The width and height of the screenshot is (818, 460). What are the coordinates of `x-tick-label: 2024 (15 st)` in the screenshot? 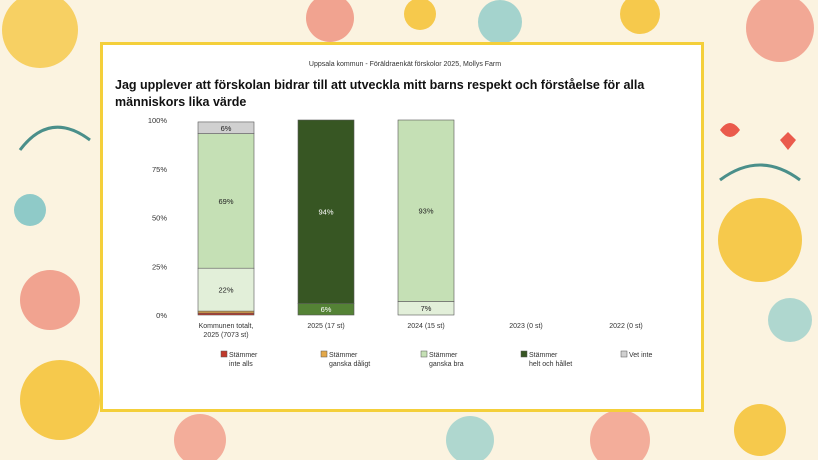 It's located at (425, 326).